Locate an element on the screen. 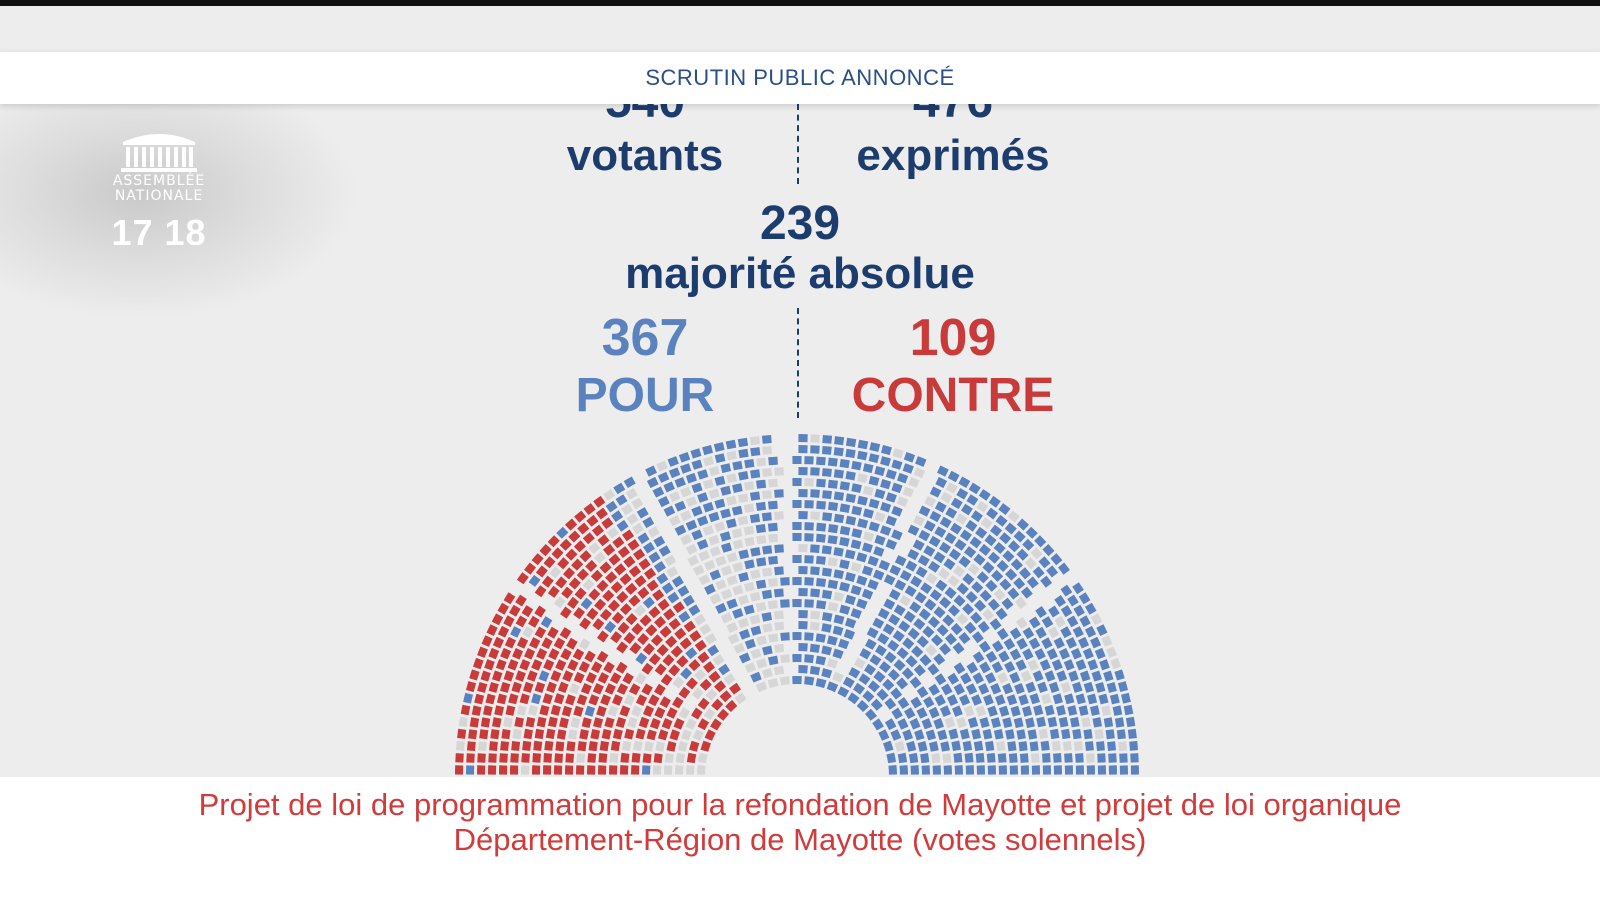 The height and width of the screenshot is (905, 1600). header-title: SCRUTIN PUBLIC ANNONCÉ is located at coordinates (800, 77).